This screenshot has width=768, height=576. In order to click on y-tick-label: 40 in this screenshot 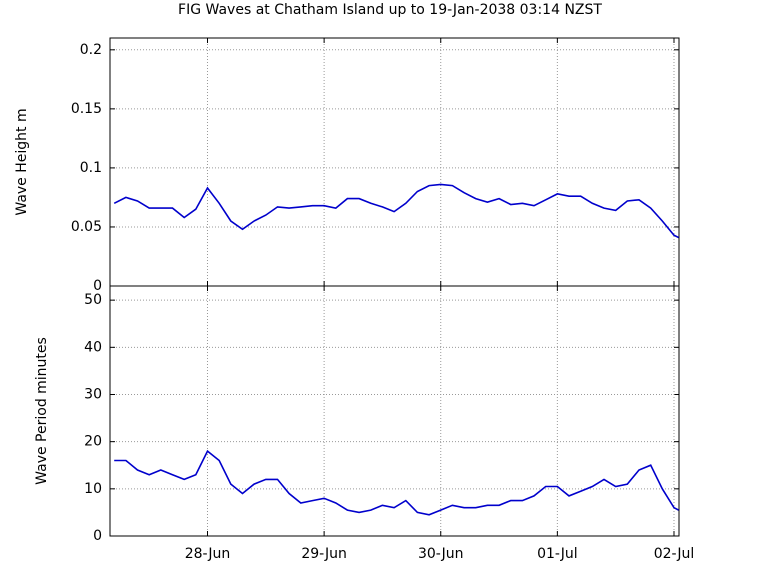, I will do `click(93, 347)`.